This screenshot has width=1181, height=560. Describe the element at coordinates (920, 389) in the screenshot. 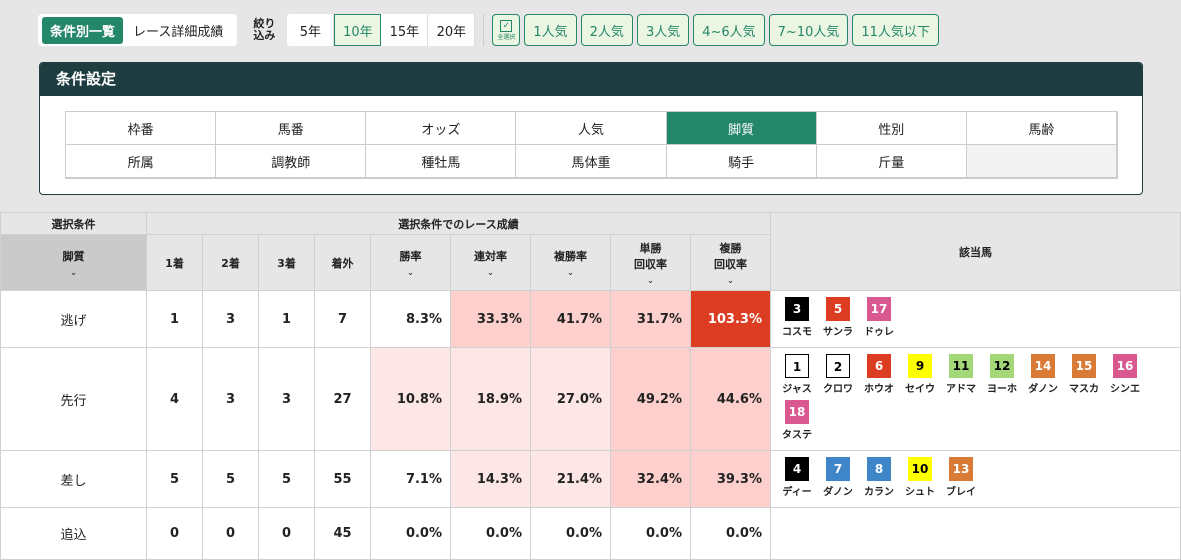

I see `horse-name: セイウ` at that location.